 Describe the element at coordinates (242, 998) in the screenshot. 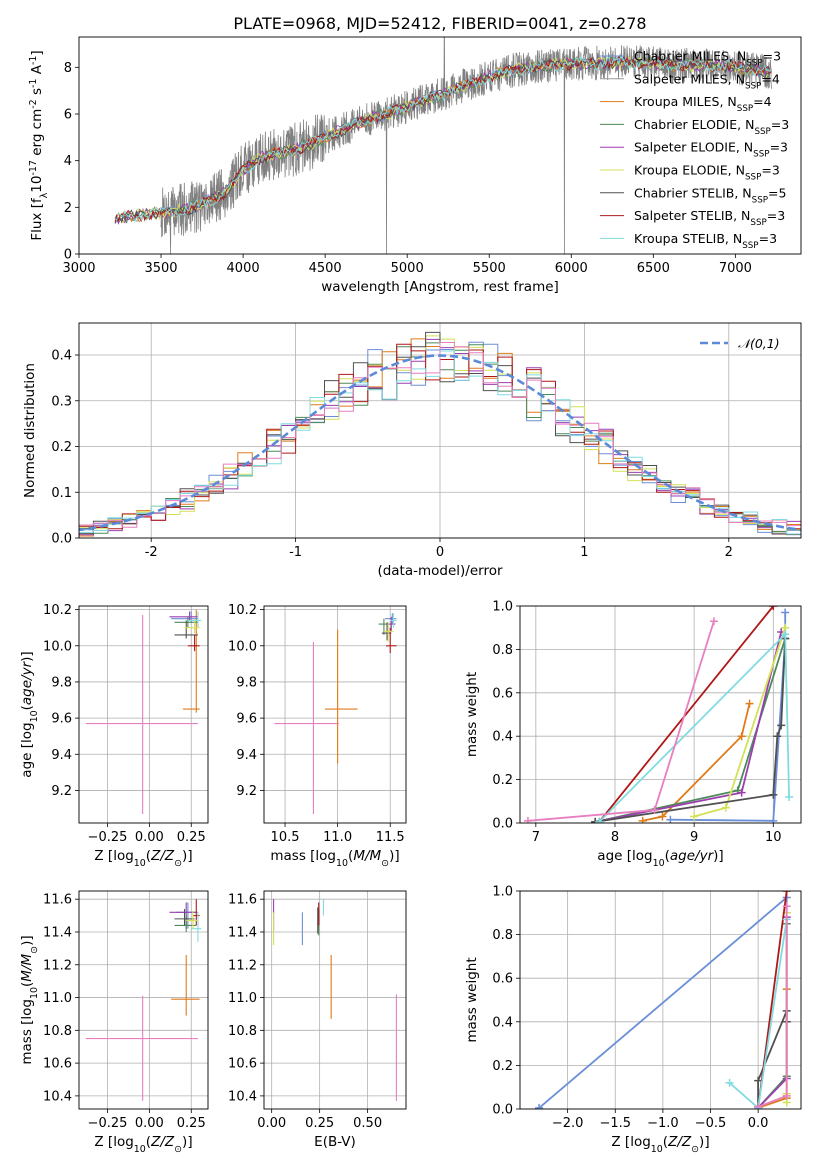

I see `y-tick-label: 11.0` at that location.